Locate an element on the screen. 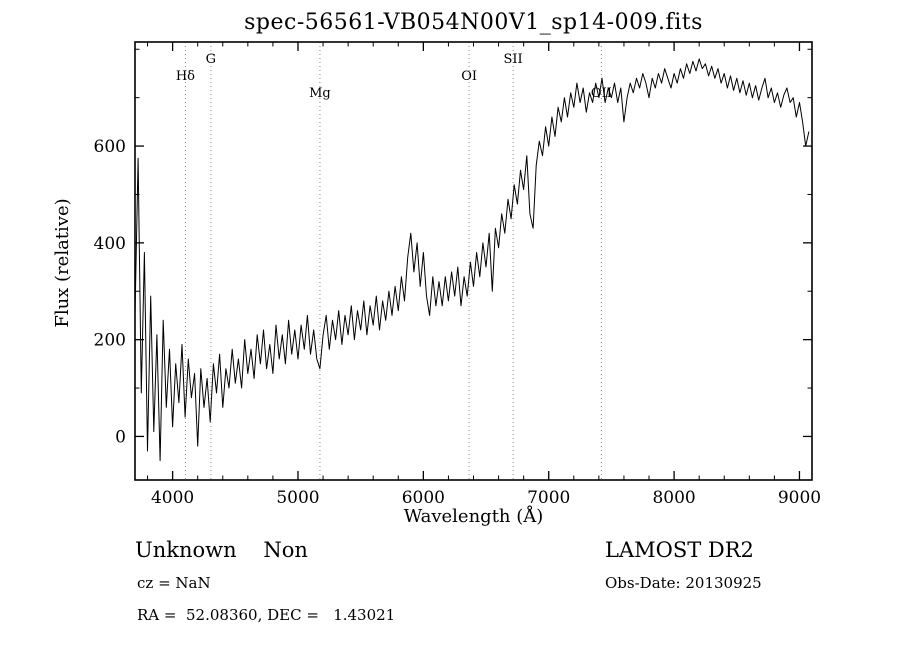 The height and width of the screenshot is (650, 900). survey-text: LAMOST DR2 is located at coordinates (679, 550).